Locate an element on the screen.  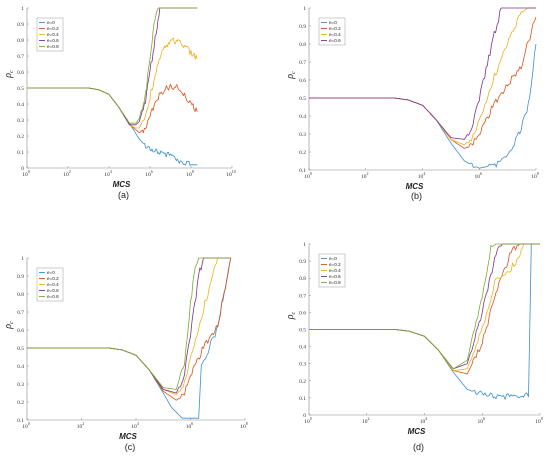
panel-caption: (b) is located at coordinates (416, 196).